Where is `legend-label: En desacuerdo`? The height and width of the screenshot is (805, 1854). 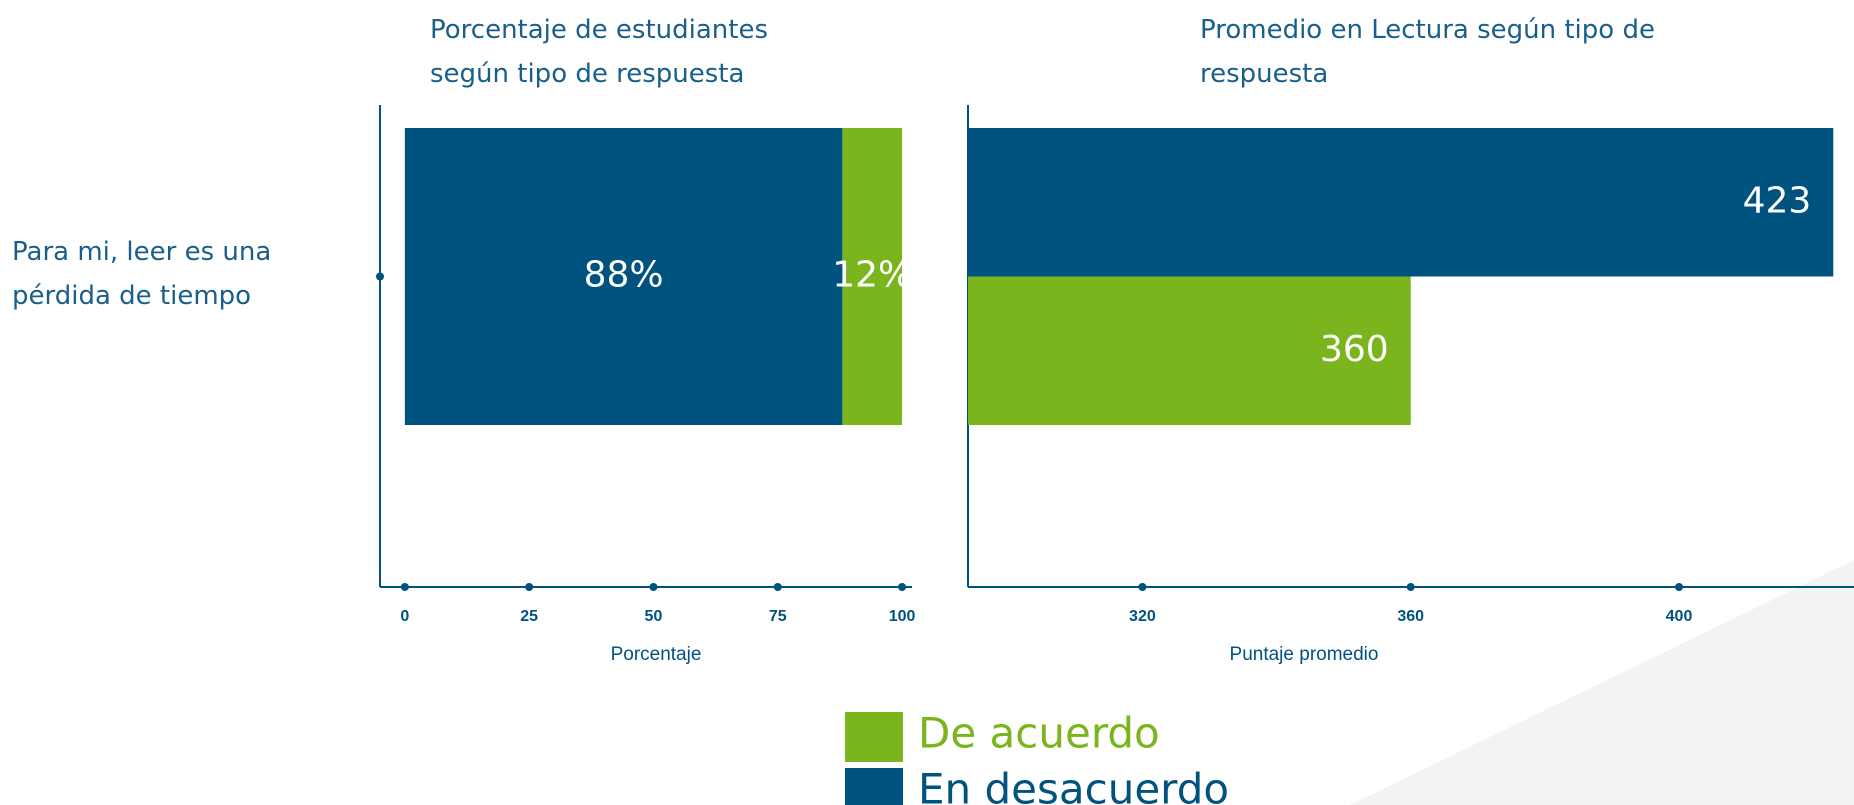
legend-label: En desacuerdo is located at coordinates (1073, 785).